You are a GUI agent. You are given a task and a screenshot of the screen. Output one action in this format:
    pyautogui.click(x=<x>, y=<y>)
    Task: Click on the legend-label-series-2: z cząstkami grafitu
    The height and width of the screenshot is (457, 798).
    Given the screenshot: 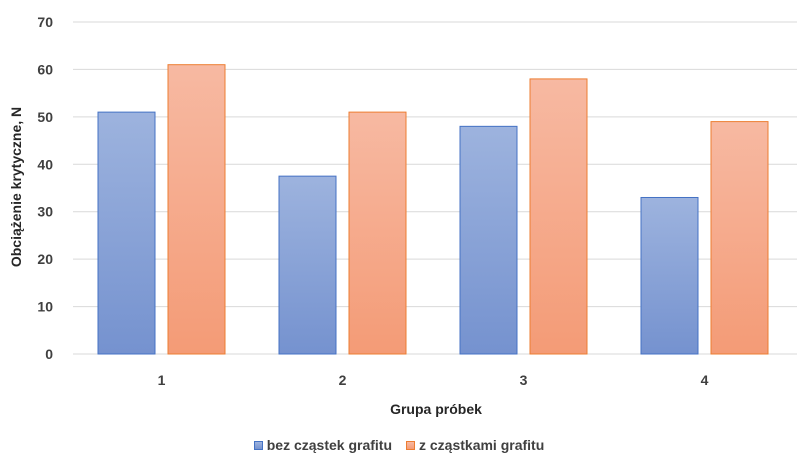 What is the action you would take?
    pyautogui.click(x=482, y=445)
    